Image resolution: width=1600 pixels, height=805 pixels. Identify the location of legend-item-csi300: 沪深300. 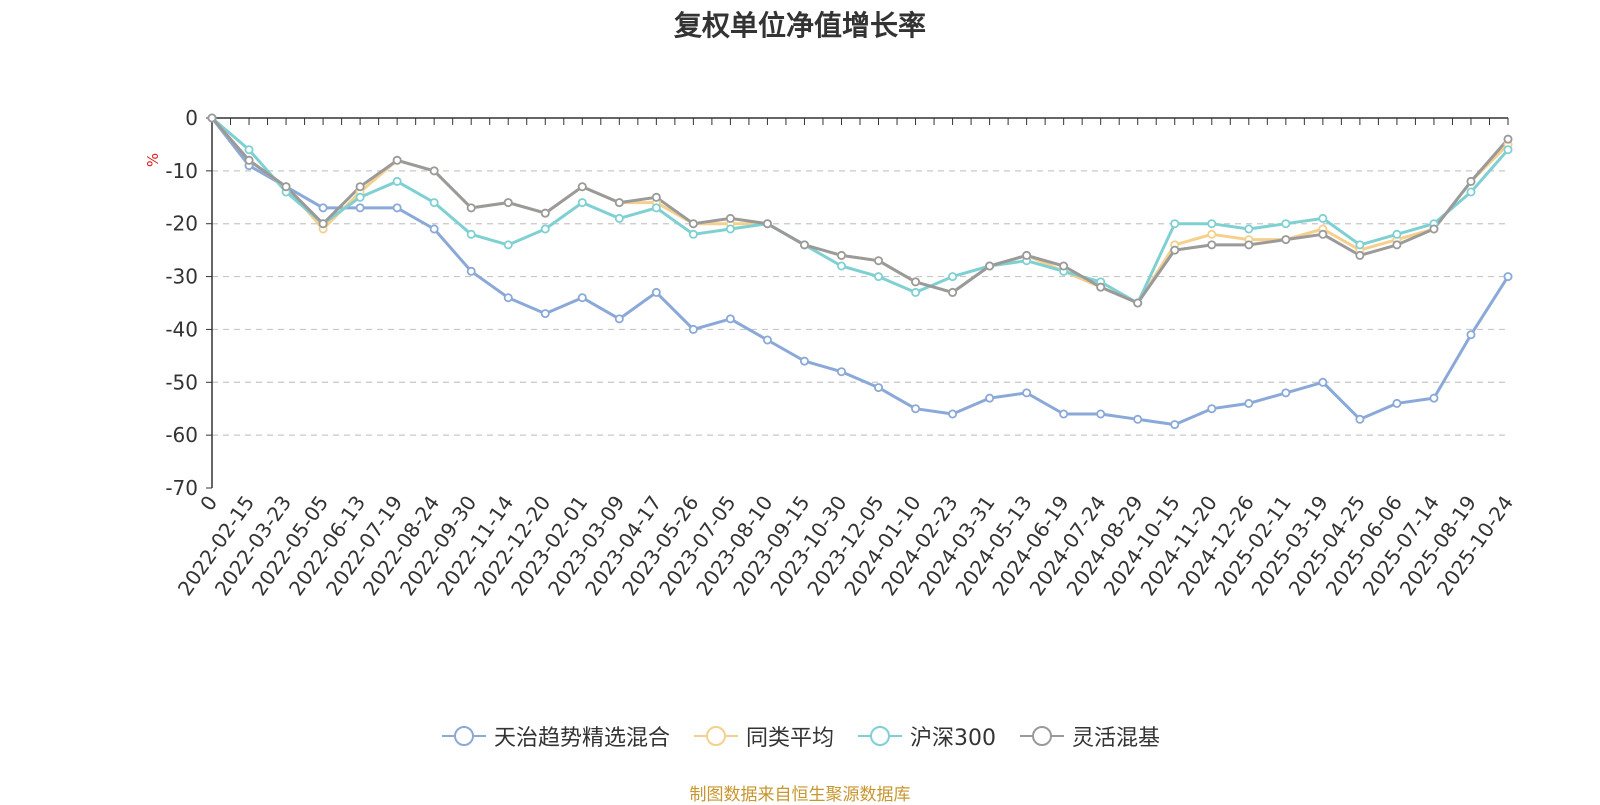
(926, 736).